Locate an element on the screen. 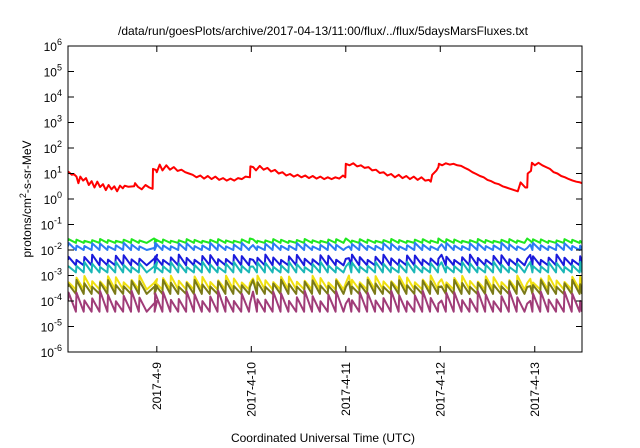 The width and height of the screenshot is (640, 448). y-tick-label: 10¹ is located at coordinates (53, 173).